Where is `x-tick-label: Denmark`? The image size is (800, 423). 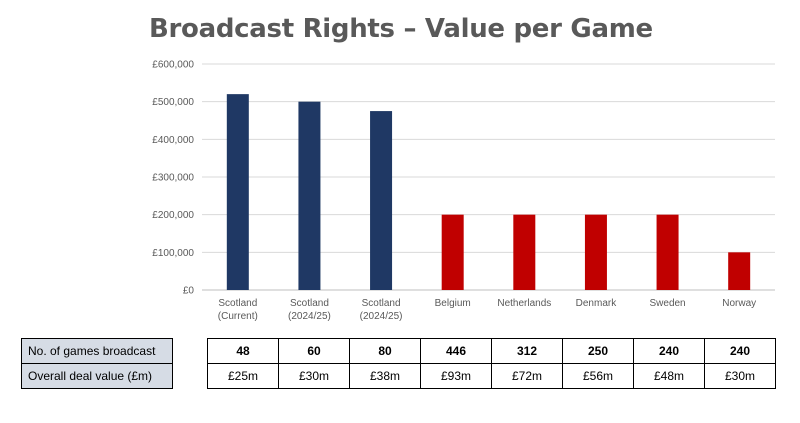 x-tick-label: Denmark is located at coordinates (597, 303).